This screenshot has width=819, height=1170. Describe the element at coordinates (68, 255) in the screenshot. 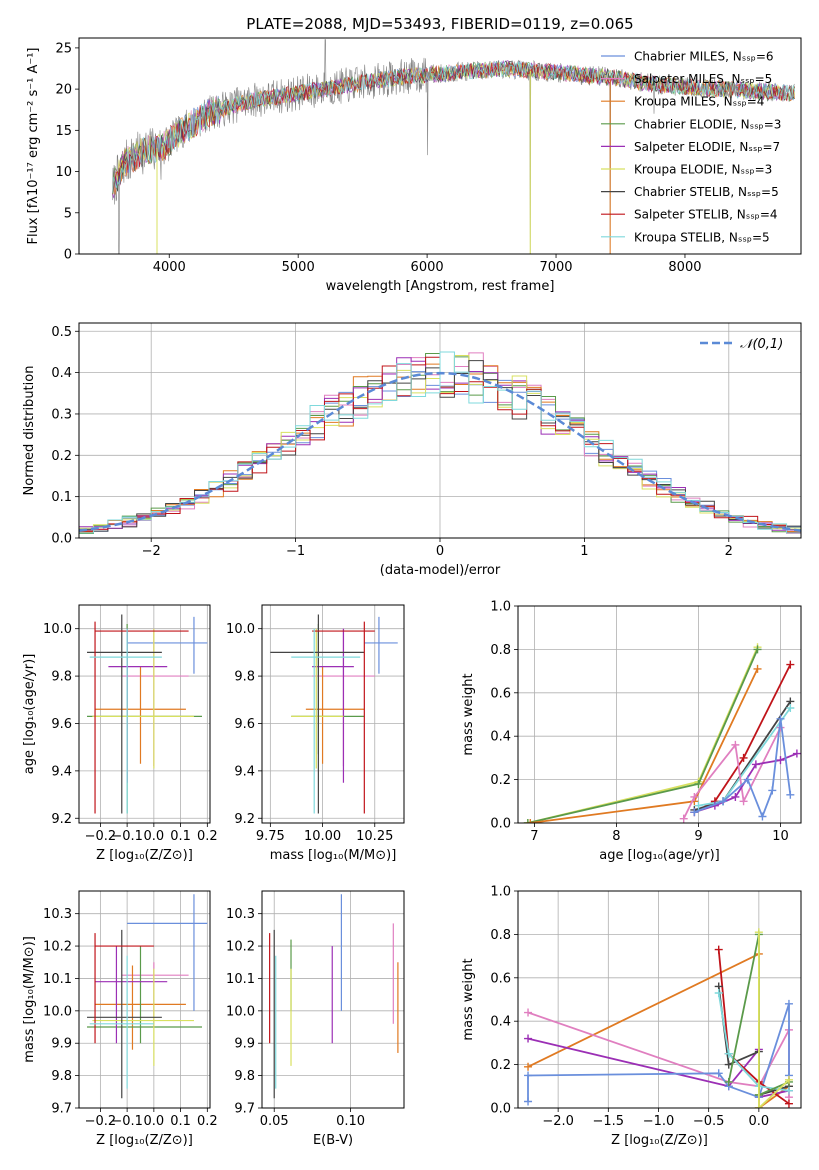

I see `y-tick-label: 0` at that location.